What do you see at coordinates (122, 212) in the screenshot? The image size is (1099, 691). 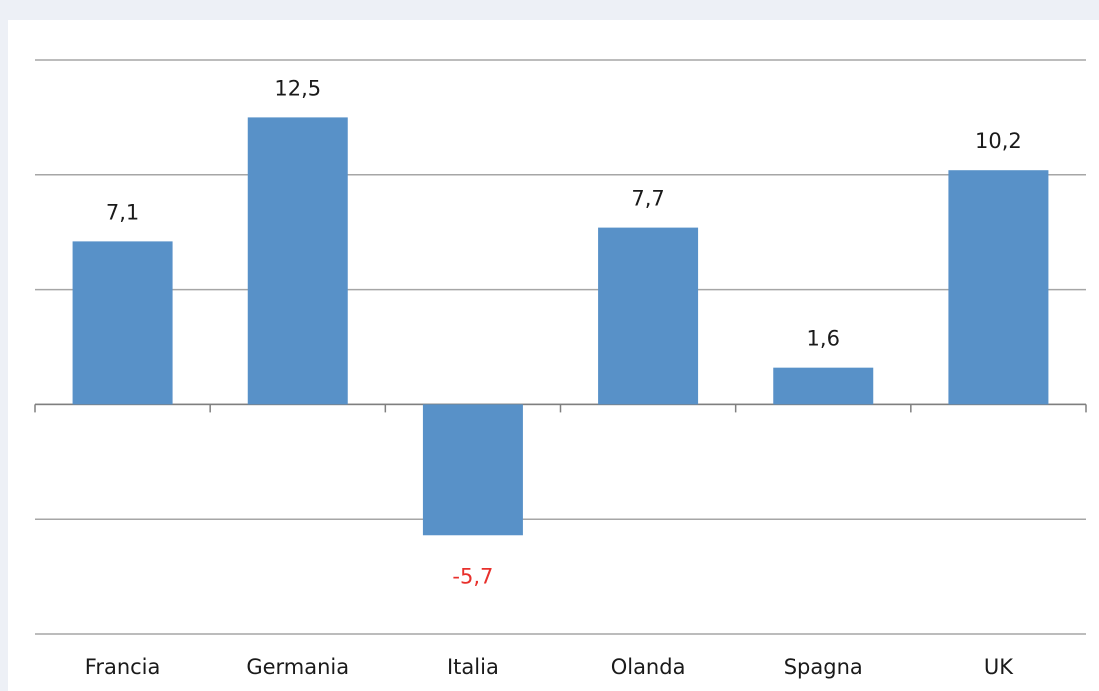 I see `value-label: 7,1` at bounding box center [122, 212].